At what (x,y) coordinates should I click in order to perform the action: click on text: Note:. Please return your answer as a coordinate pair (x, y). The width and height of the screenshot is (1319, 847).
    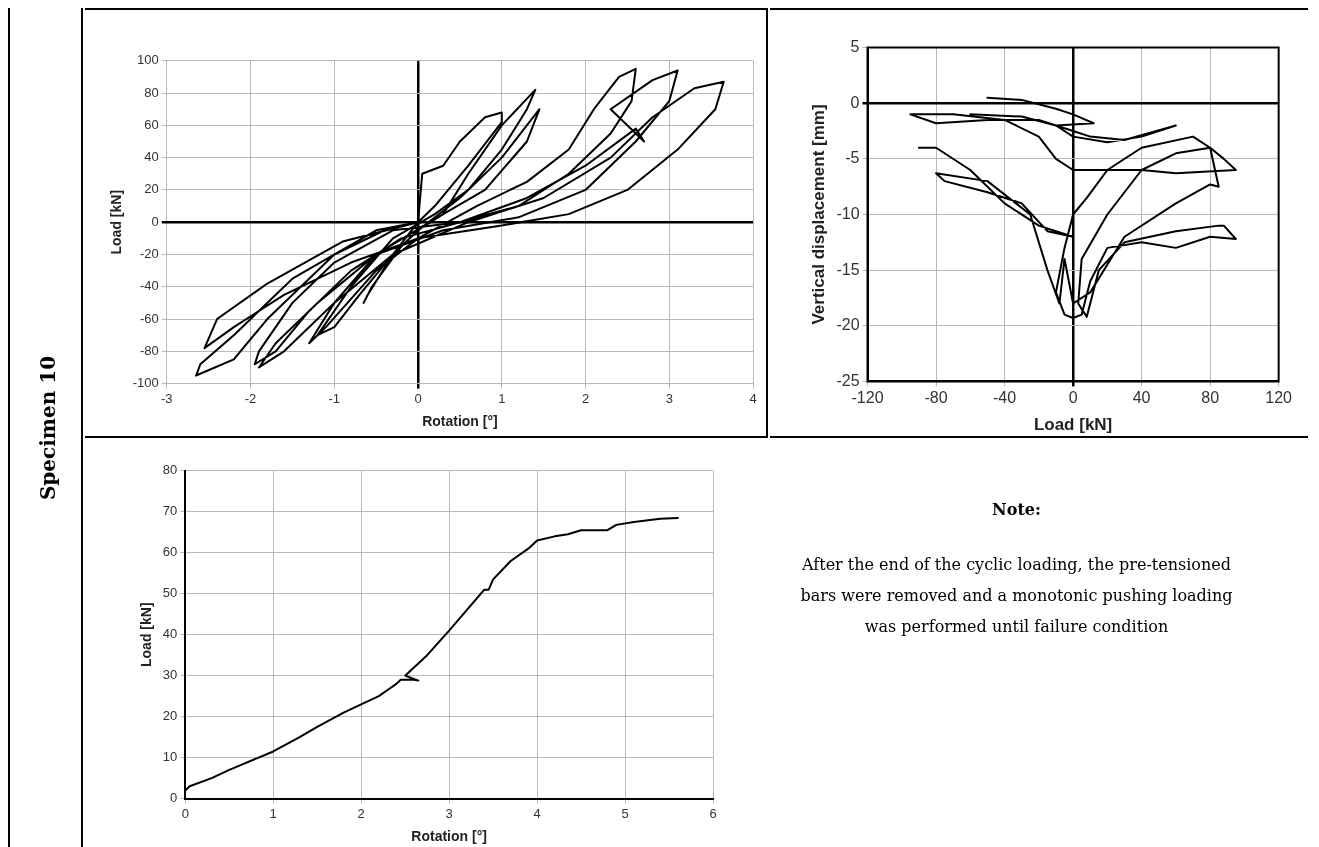
    Looking at the image, I should click on (1016, 509).